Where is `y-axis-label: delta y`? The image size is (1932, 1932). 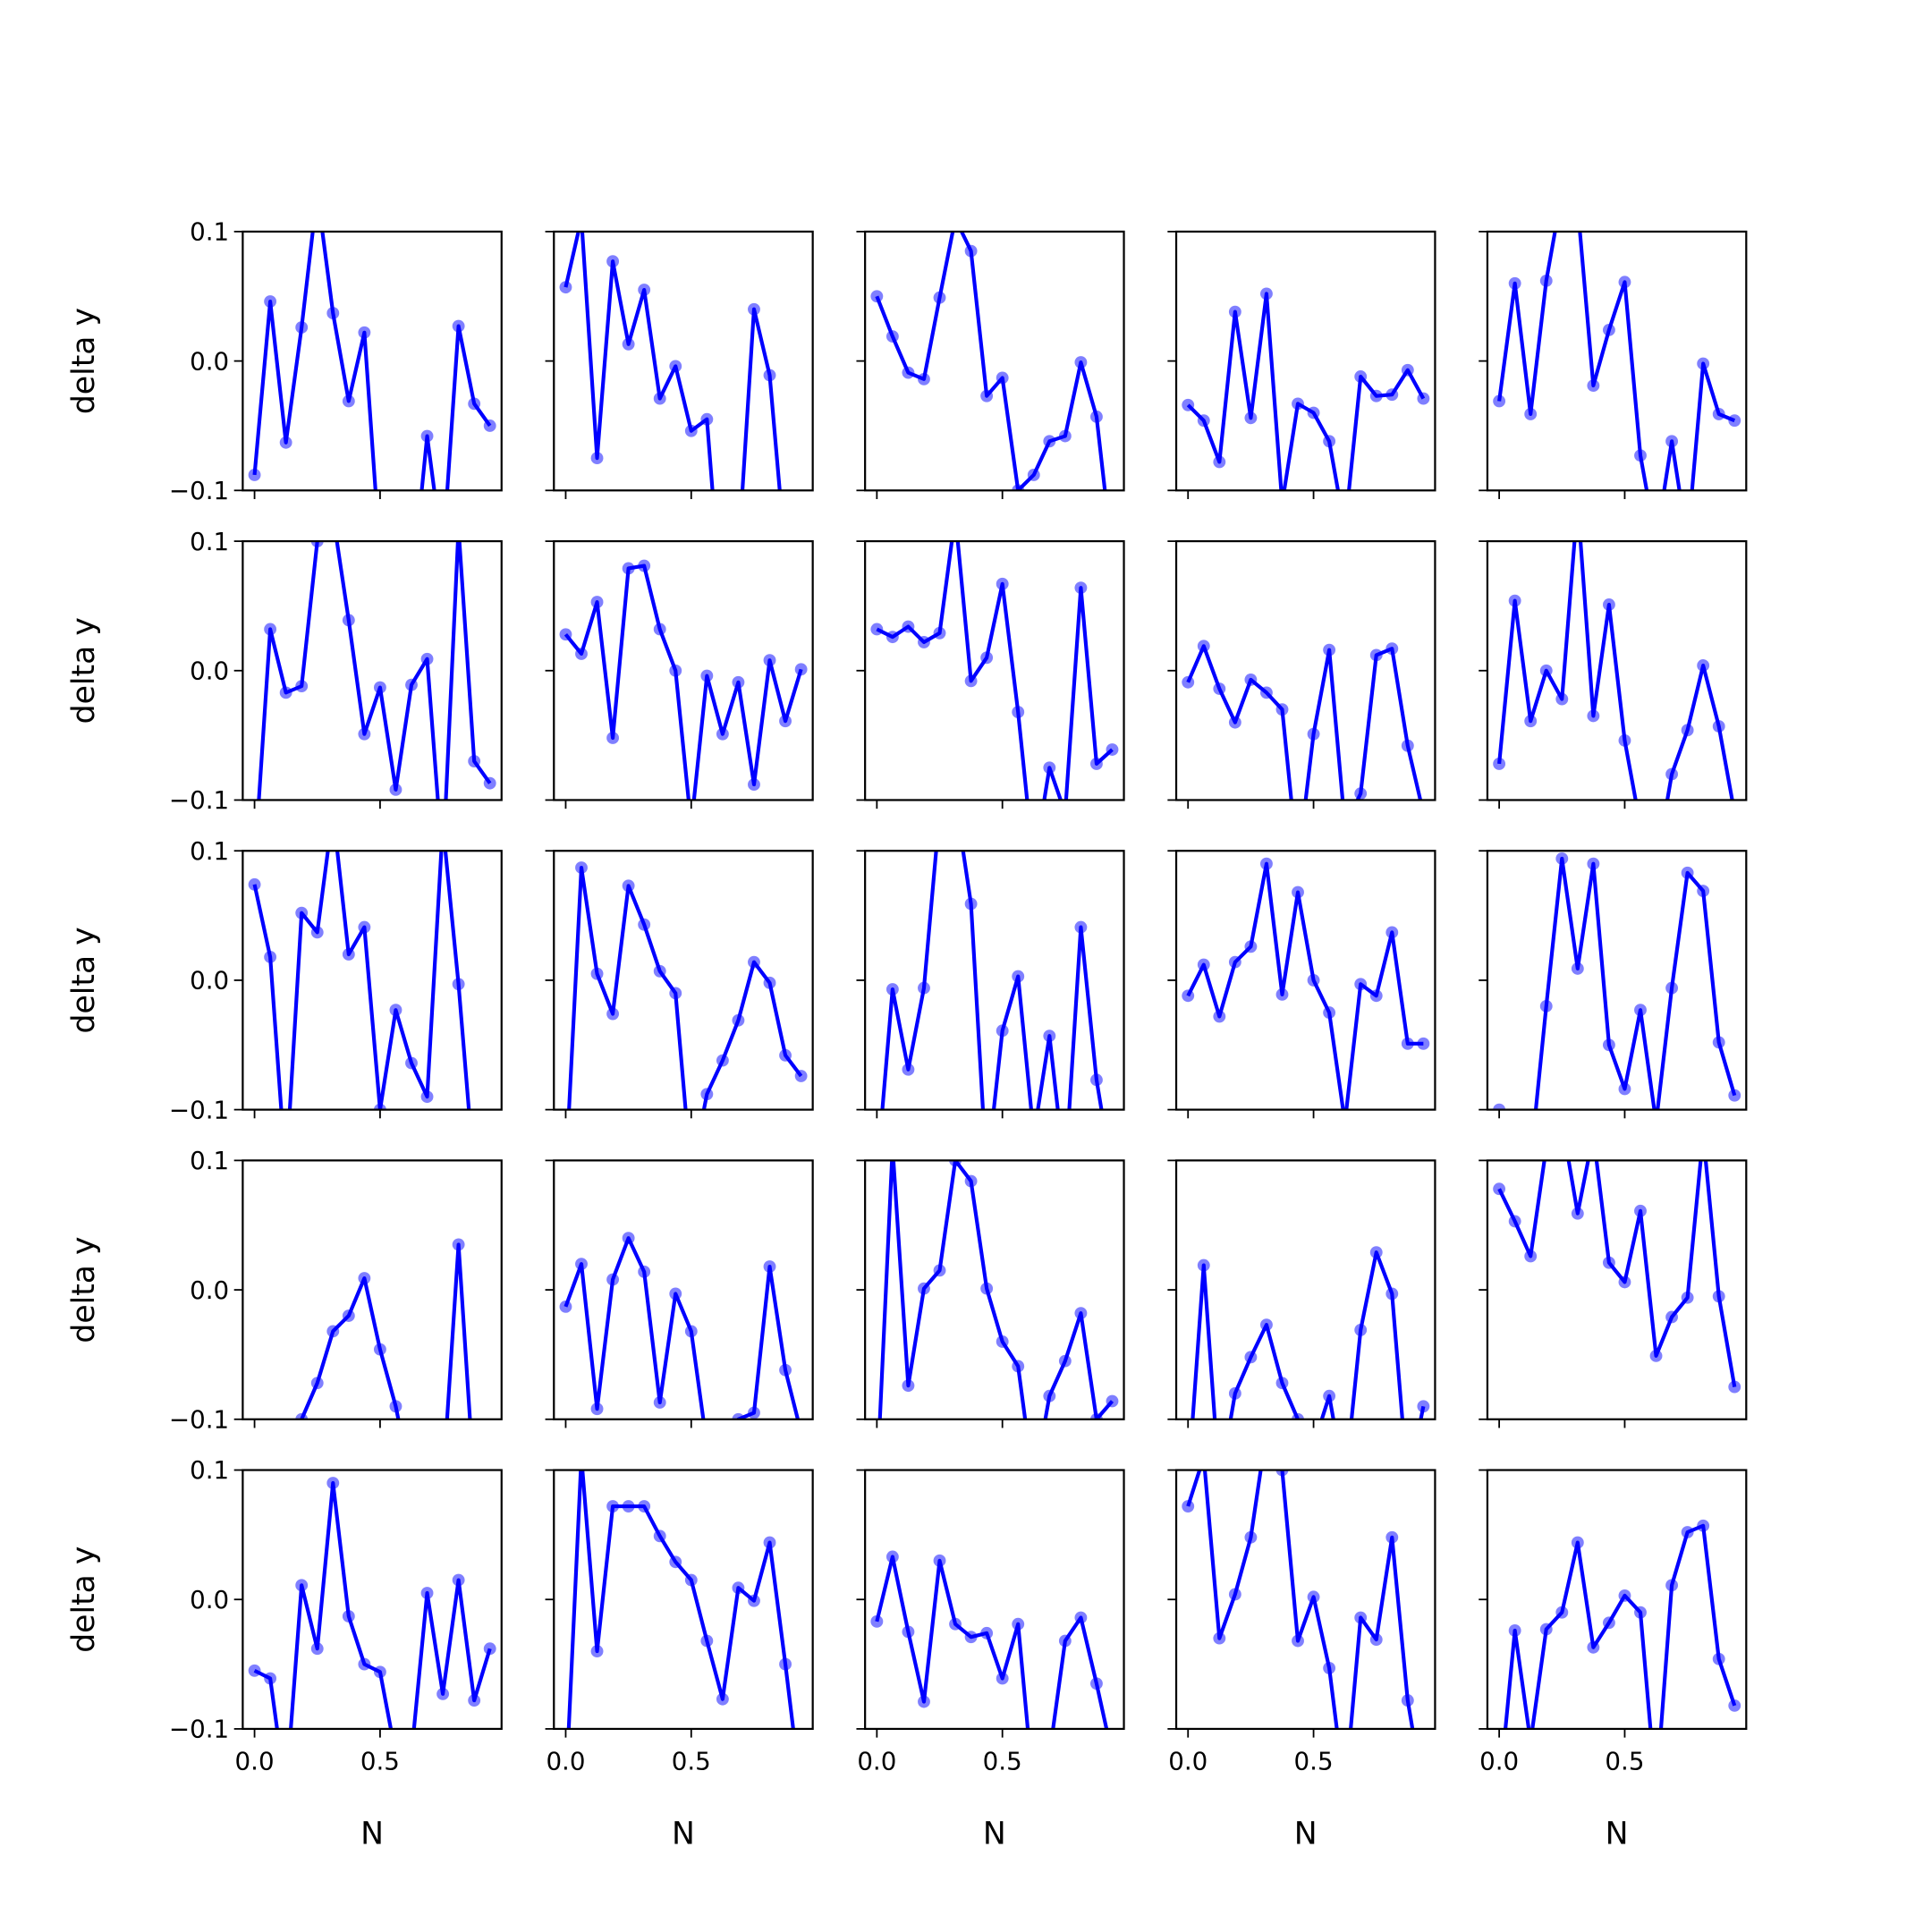
y-axis-label: delta y is located at coordinates (84, 361).